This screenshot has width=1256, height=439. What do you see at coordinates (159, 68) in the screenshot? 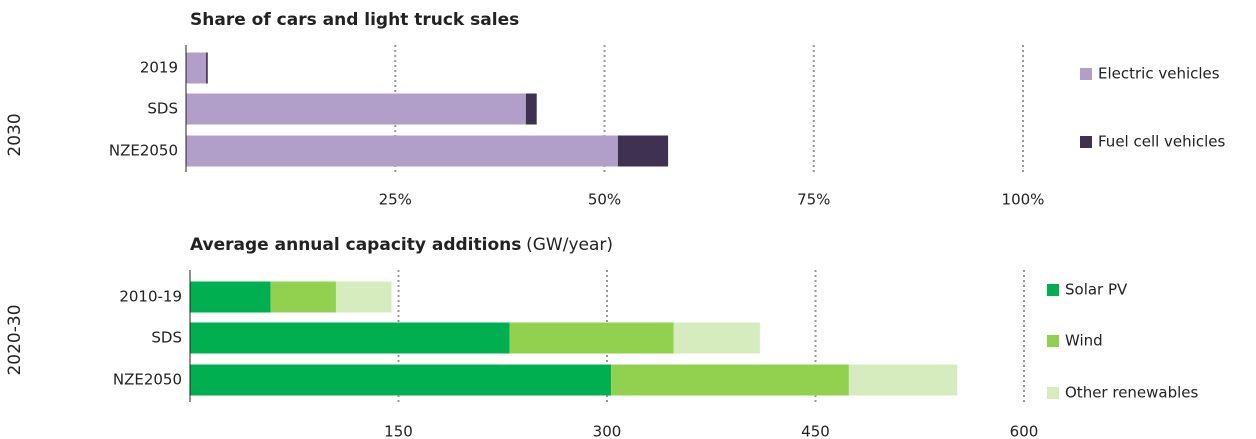
I see `y-tick-label: 2019` at bounding box center [159, 68].